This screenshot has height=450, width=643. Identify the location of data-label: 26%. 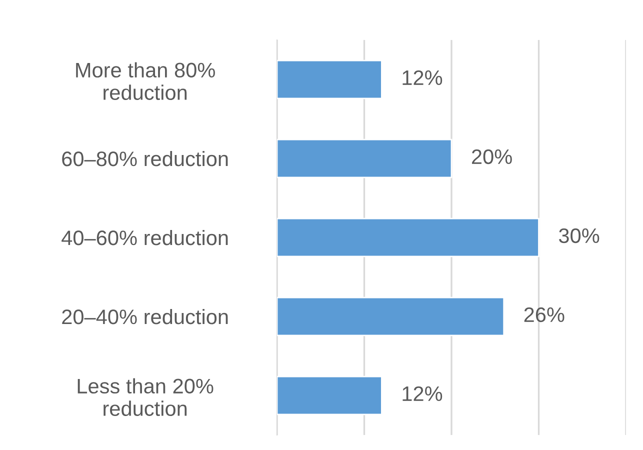
(544, 314).